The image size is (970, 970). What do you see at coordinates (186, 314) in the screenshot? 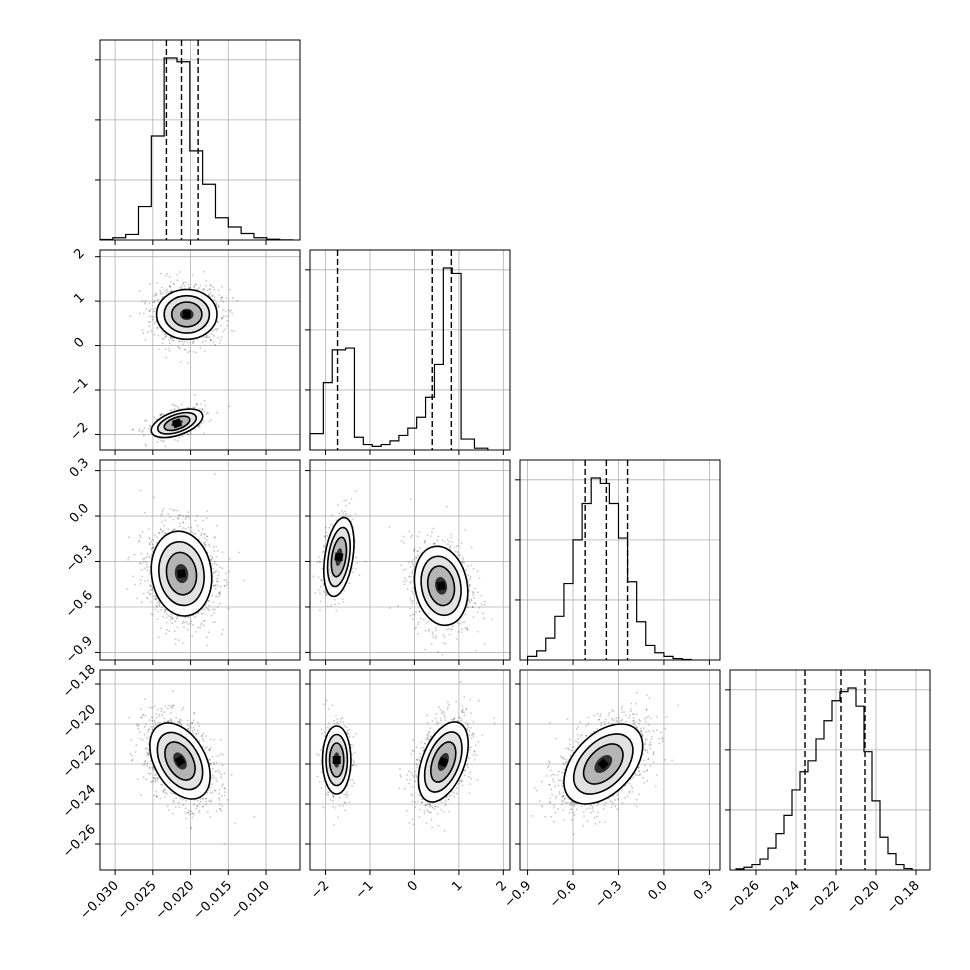
I see `density-peak-cell` at bounding box center [186, 314].